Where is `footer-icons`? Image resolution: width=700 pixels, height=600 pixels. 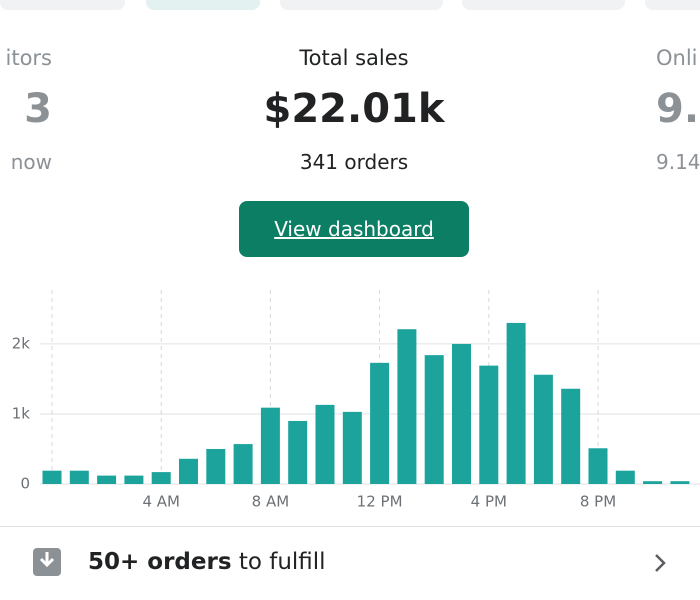 footer-icons is located at coordinates (349, 562).